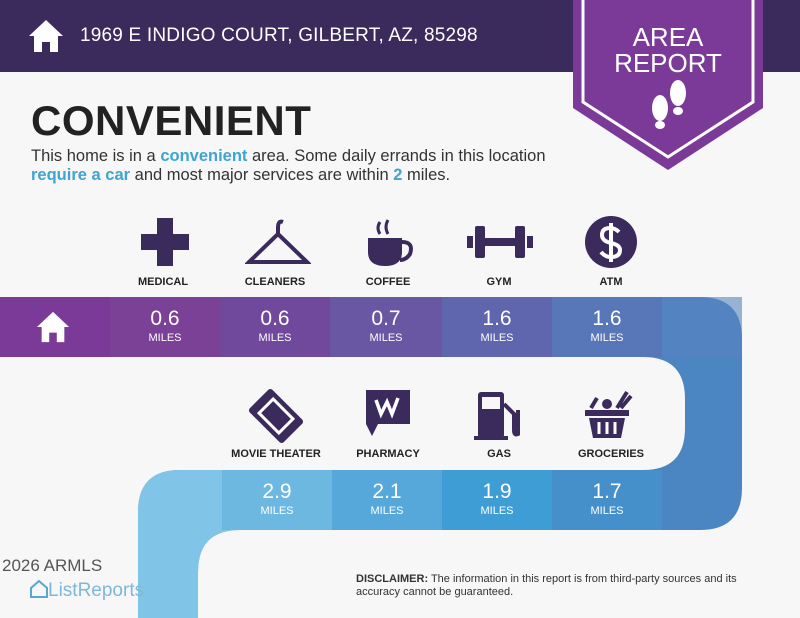 This screenshot has height=618, width=800. What do you see at coordinates (497, 416) in the screenshot?
I see `gas-pump-icon` at bounding box center [497, 416].